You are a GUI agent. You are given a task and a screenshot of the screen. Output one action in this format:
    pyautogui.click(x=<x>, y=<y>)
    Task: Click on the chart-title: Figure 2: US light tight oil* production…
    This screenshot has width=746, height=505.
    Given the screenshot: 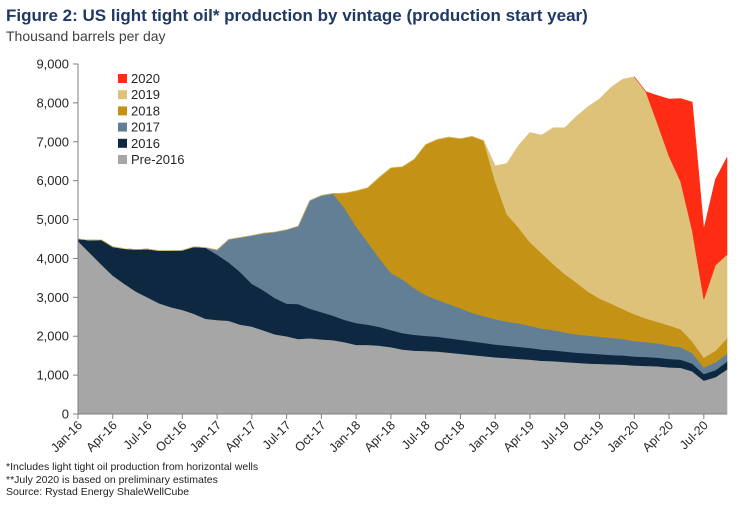 What is the action you would take?
    pyautogui.click(x=297, y=16)
    